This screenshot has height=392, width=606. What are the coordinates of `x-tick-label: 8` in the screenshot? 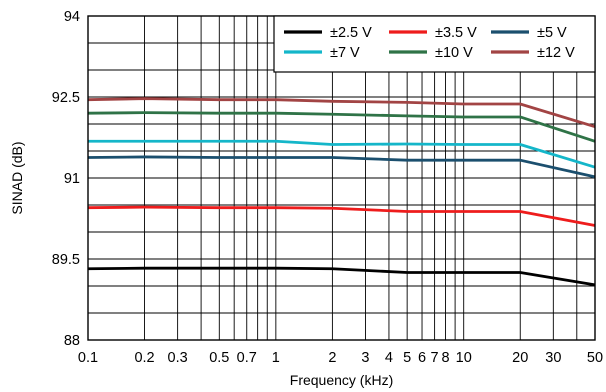 It's located at (445, 358).